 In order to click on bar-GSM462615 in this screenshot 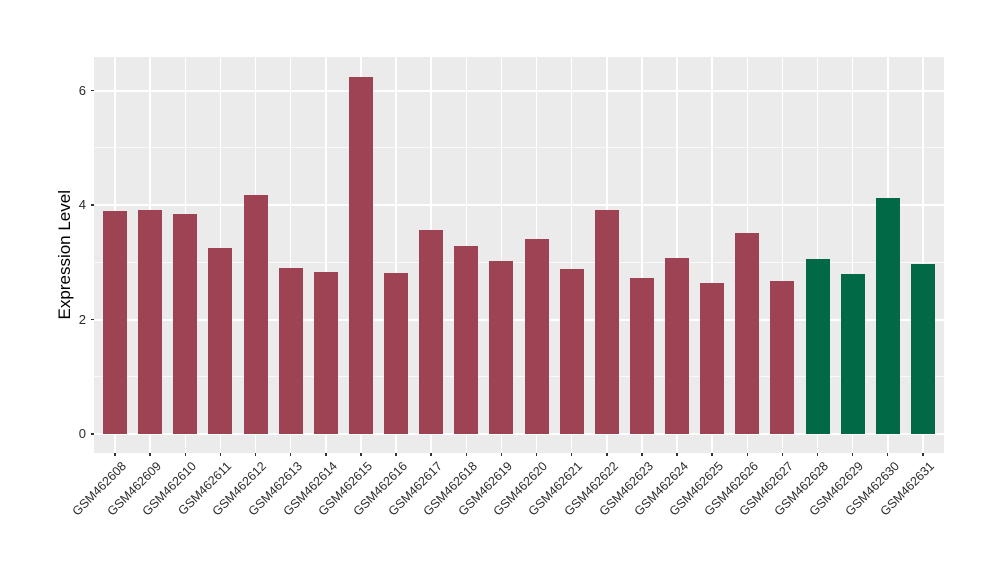, I will do `click(360, 255)`.